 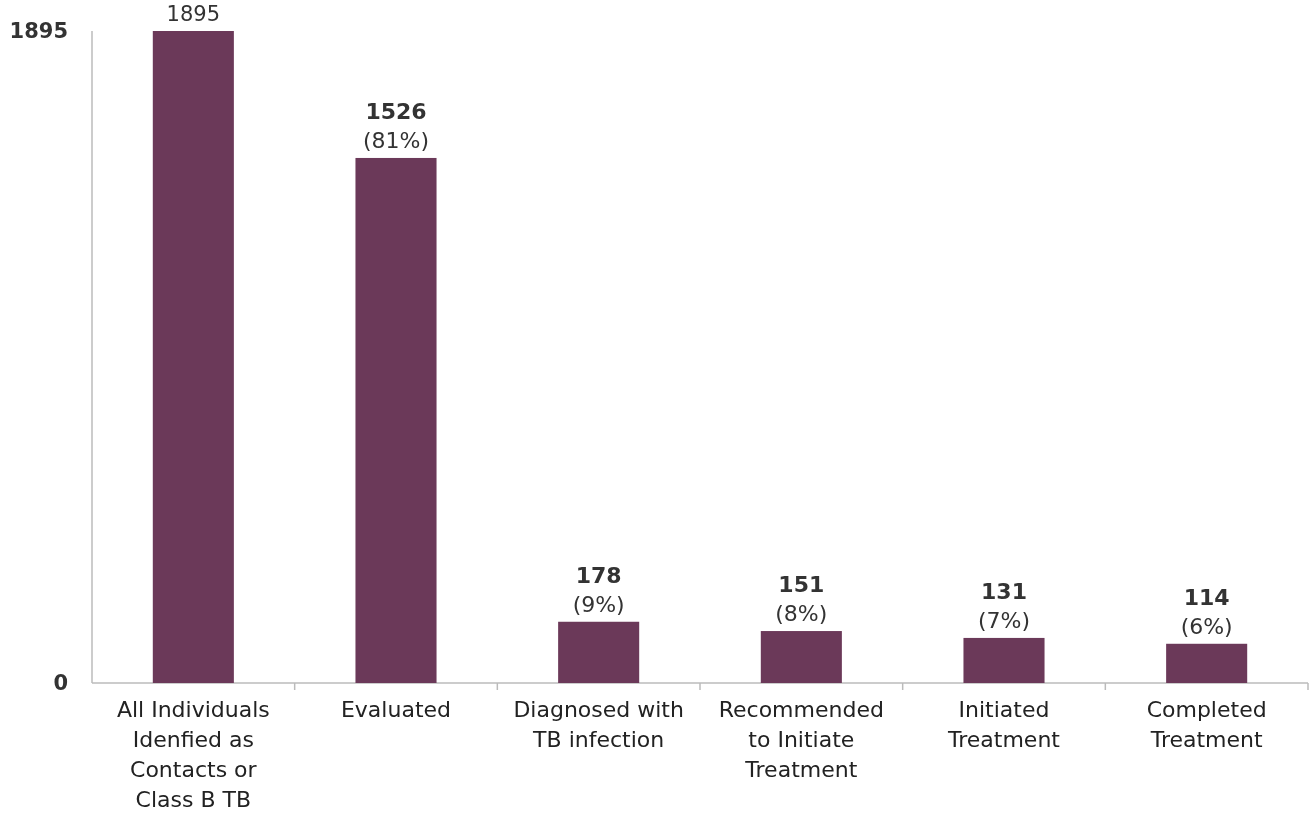 What do you see at coordinates (193, 754) in the screenshot?
I see `x-tick-label: All Individuals Idenfied as Contacts or Class B TB` at bounding box center [193, 754].